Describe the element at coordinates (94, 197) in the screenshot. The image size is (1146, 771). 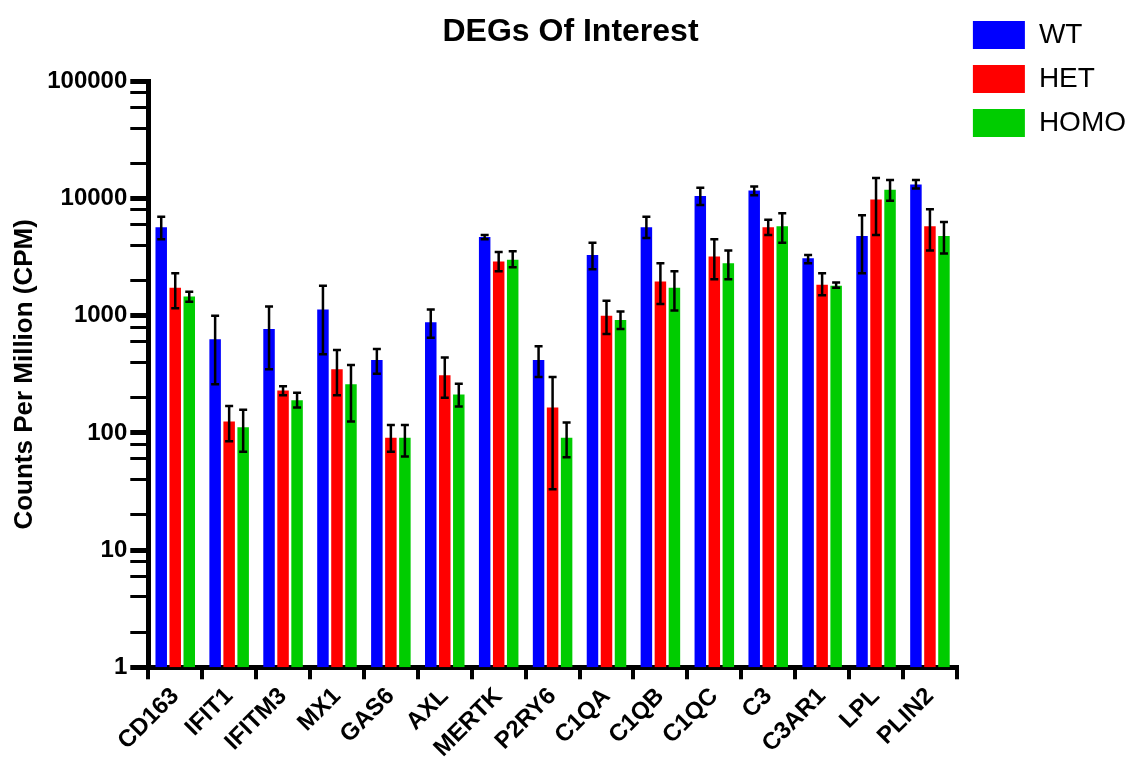
I see `y-tick-label: 10000` at that location.